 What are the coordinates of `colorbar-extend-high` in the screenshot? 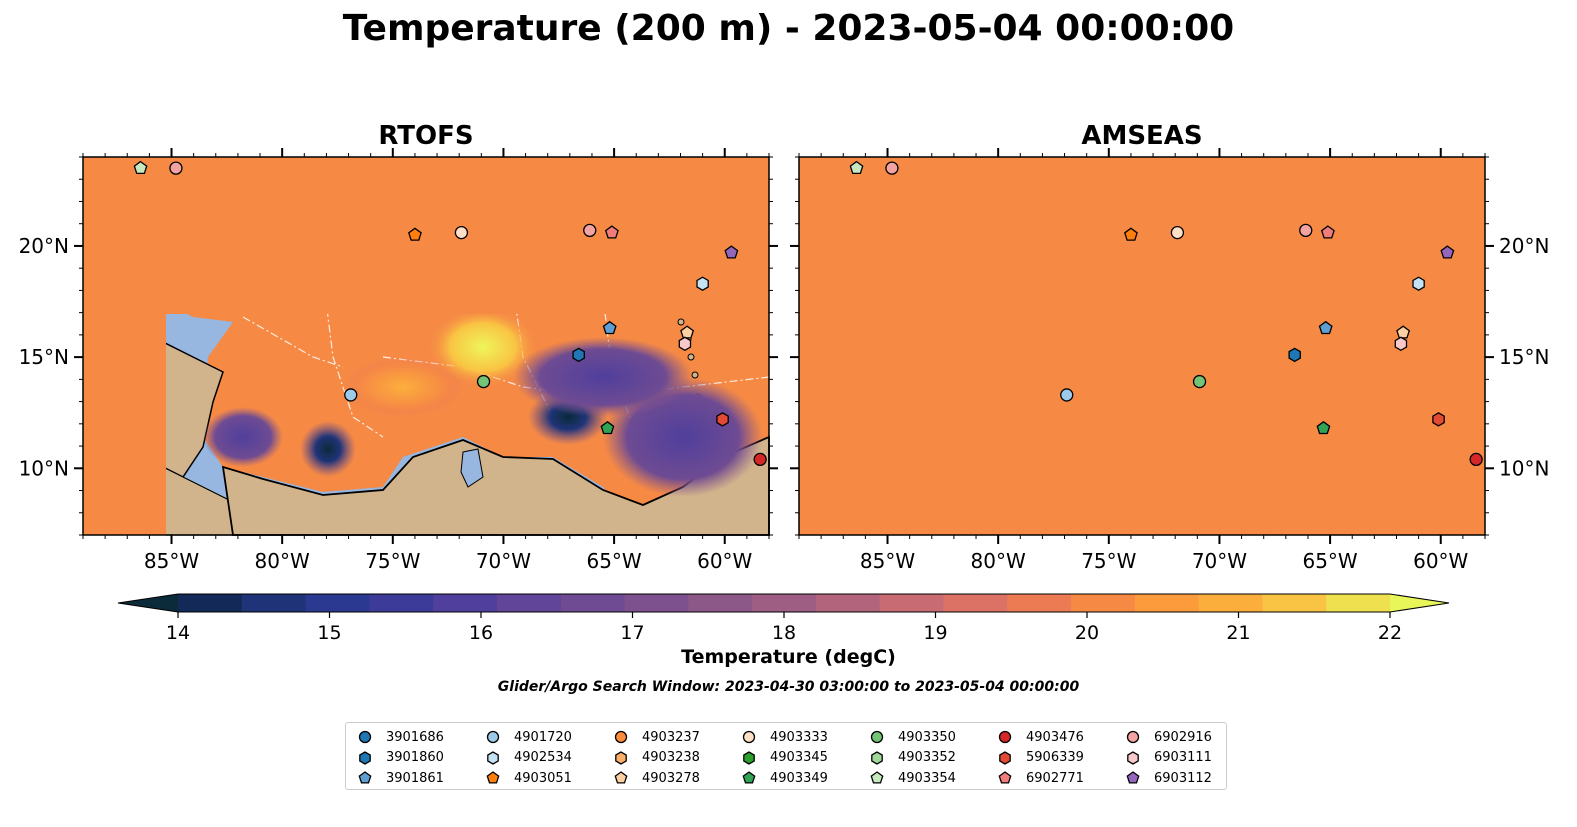 It's located at (1419, 603).